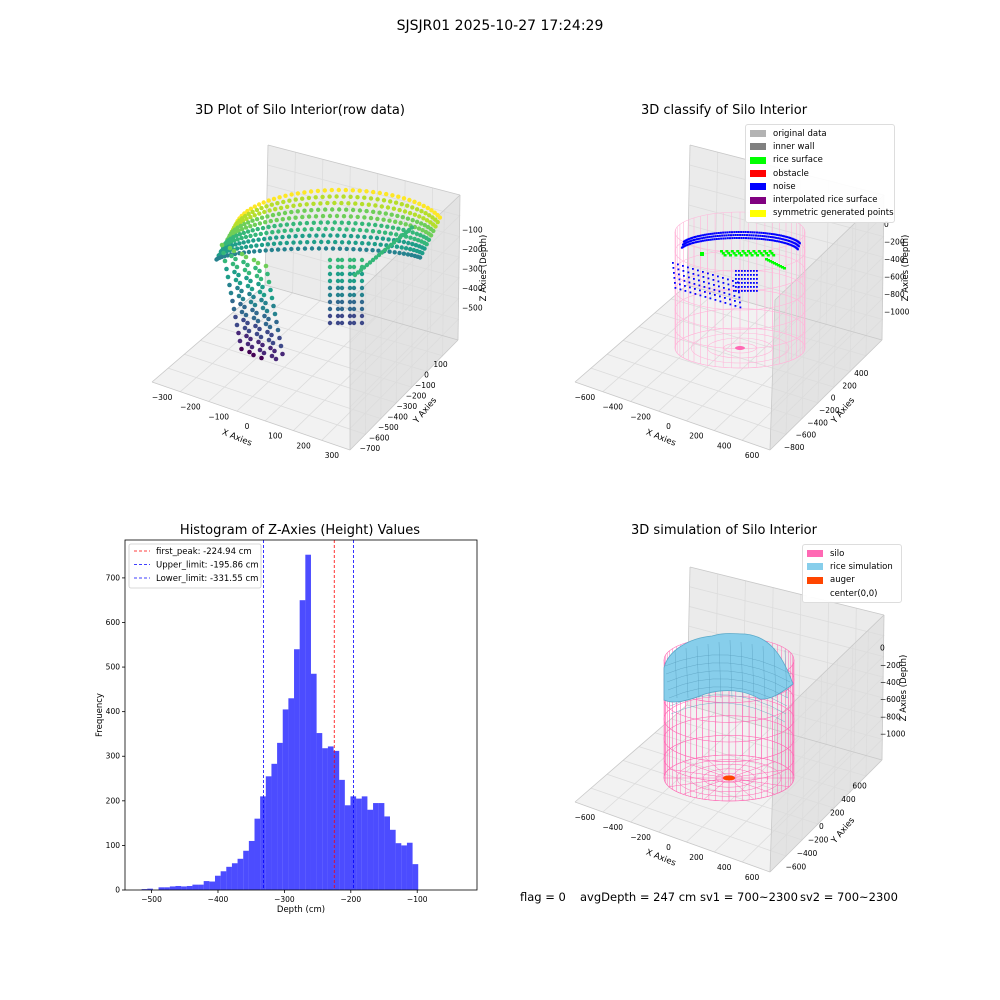 The image size is (1000, 1000). What do you see at coordinates (742, 670) in the screenshot?
I see `simulation-rice-mesh` at bounding box center [742, 670].